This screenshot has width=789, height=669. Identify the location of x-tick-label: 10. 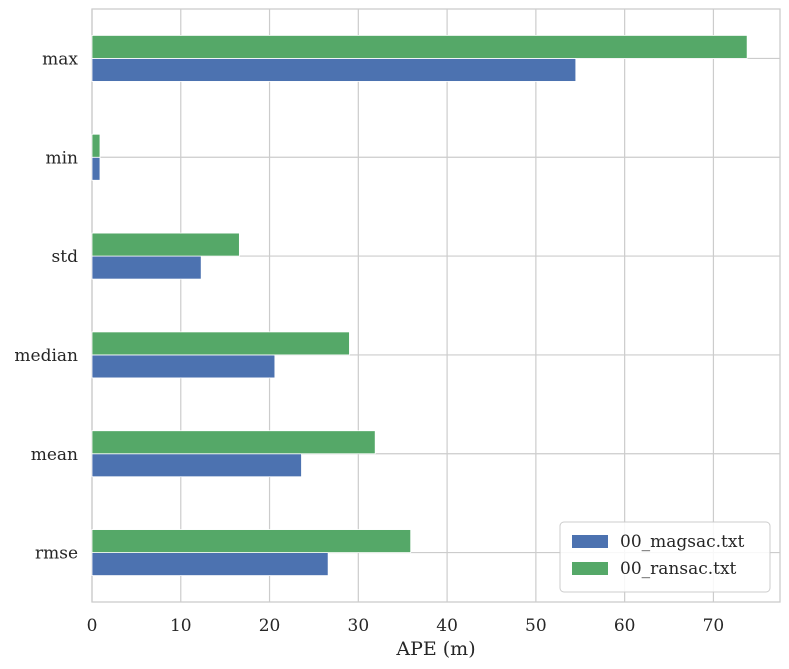
(181, 626).